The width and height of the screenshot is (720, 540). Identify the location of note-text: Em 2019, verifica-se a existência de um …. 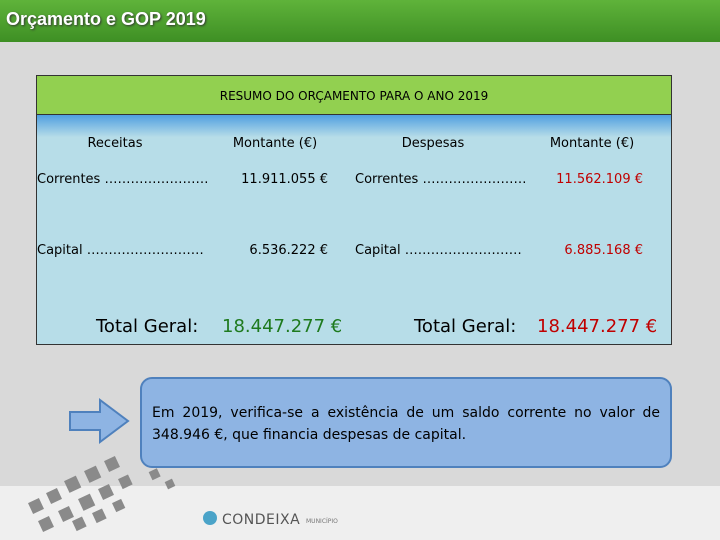
(406, 424).